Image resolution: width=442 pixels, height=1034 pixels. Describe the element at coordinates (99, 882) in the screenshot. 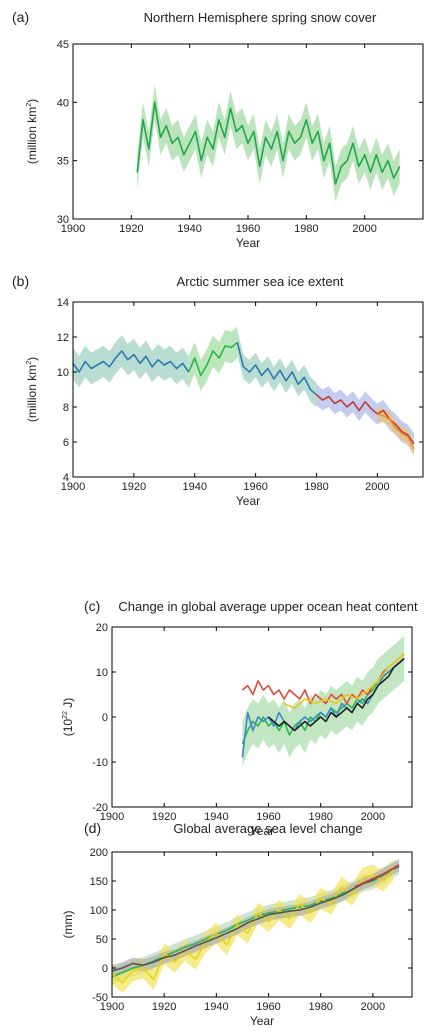

I see `y-tick-label: 150` at that location.